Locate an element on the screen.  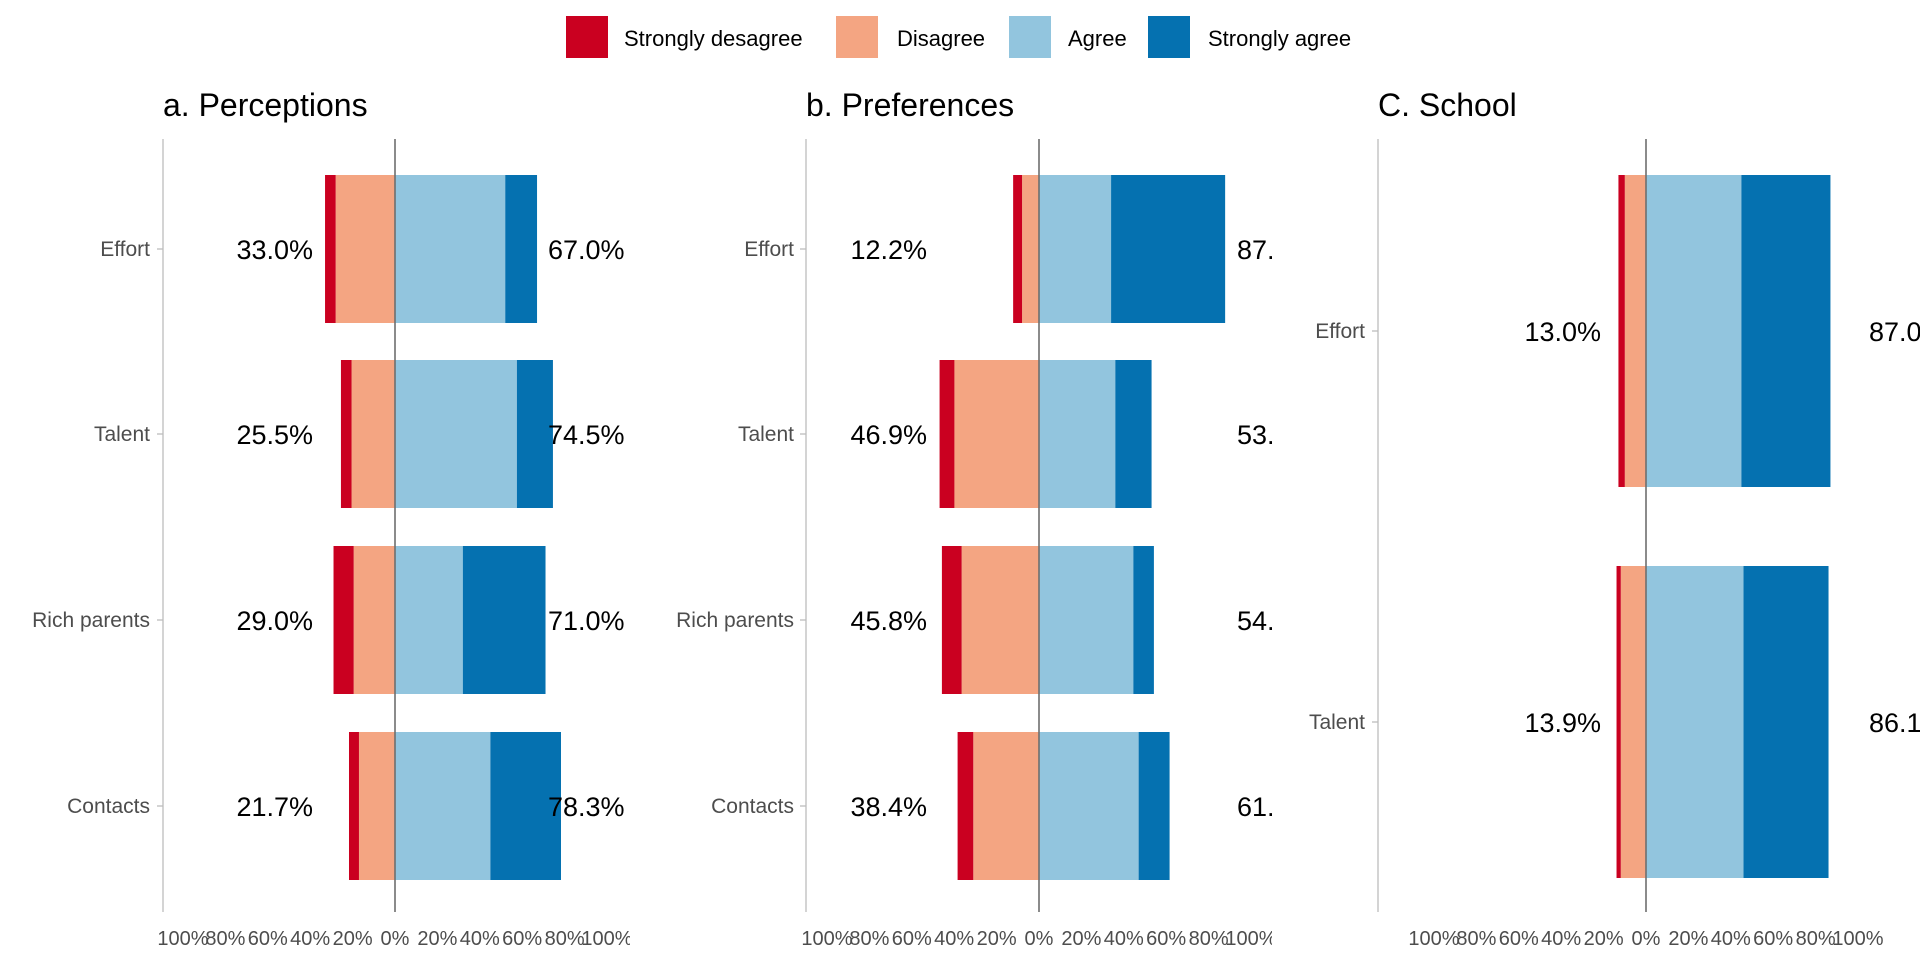
left-percent-label: 46.9% is located at coordinates (888, 435).